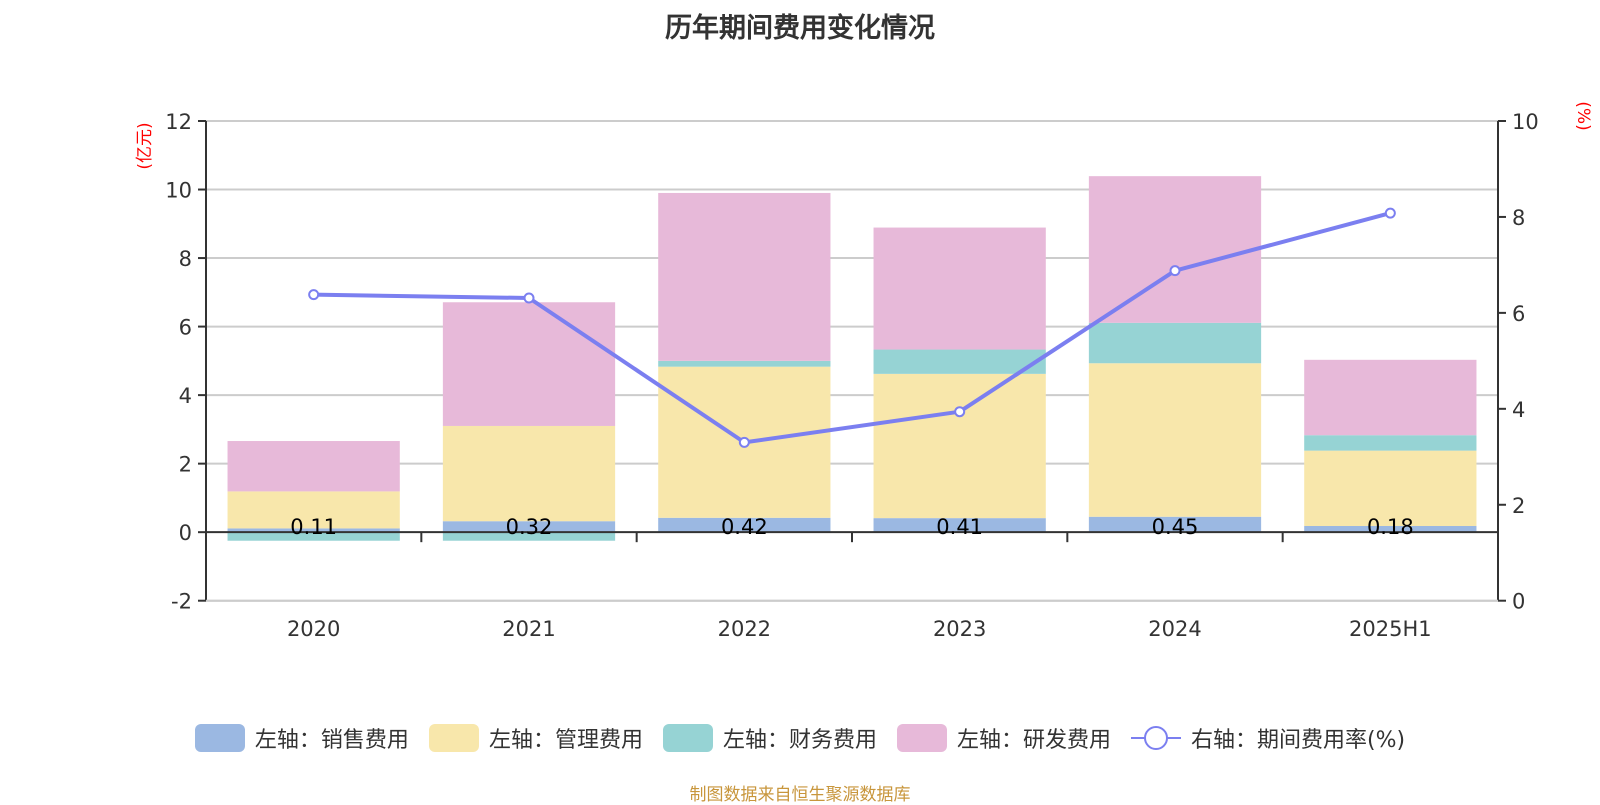 Image resolution: width=1600 pixels, height=805 pixels. Describe the element at coordinates (1518, 602) in the screenshot. I see `right-axis-tick-label: 0` at that location.